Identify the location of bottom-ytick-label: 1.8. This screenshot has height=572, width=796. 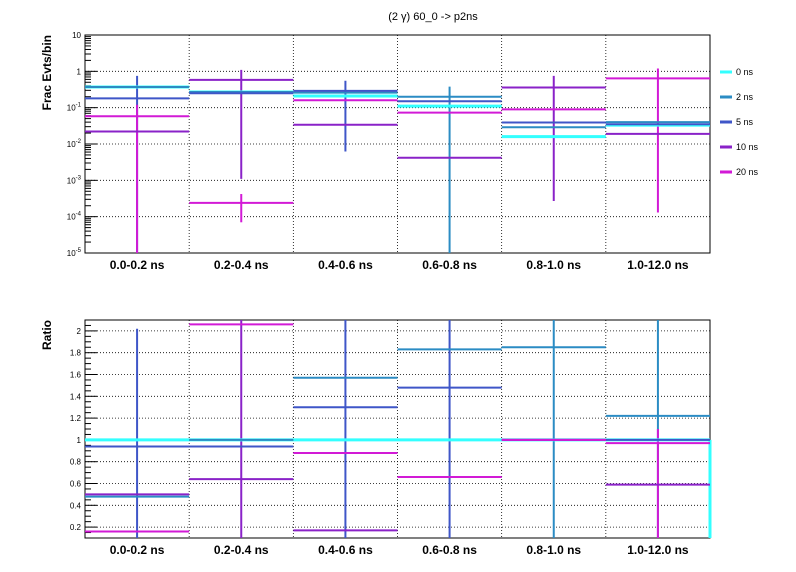
(76, 353).